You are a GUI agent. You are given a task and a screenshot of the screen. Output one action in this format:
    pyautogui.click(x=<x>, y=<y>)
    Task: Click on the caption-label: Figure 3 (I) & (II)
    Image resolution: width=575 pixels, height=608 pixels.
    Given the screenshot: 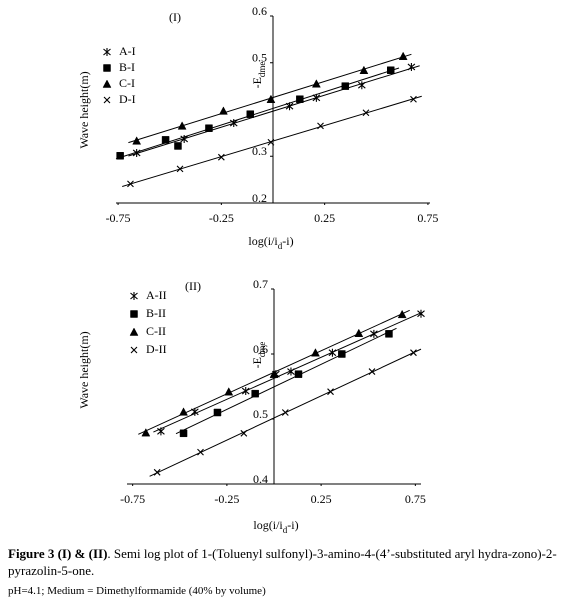 What is the action you would take?
    pyautogui.click(x=58, y=553)
    